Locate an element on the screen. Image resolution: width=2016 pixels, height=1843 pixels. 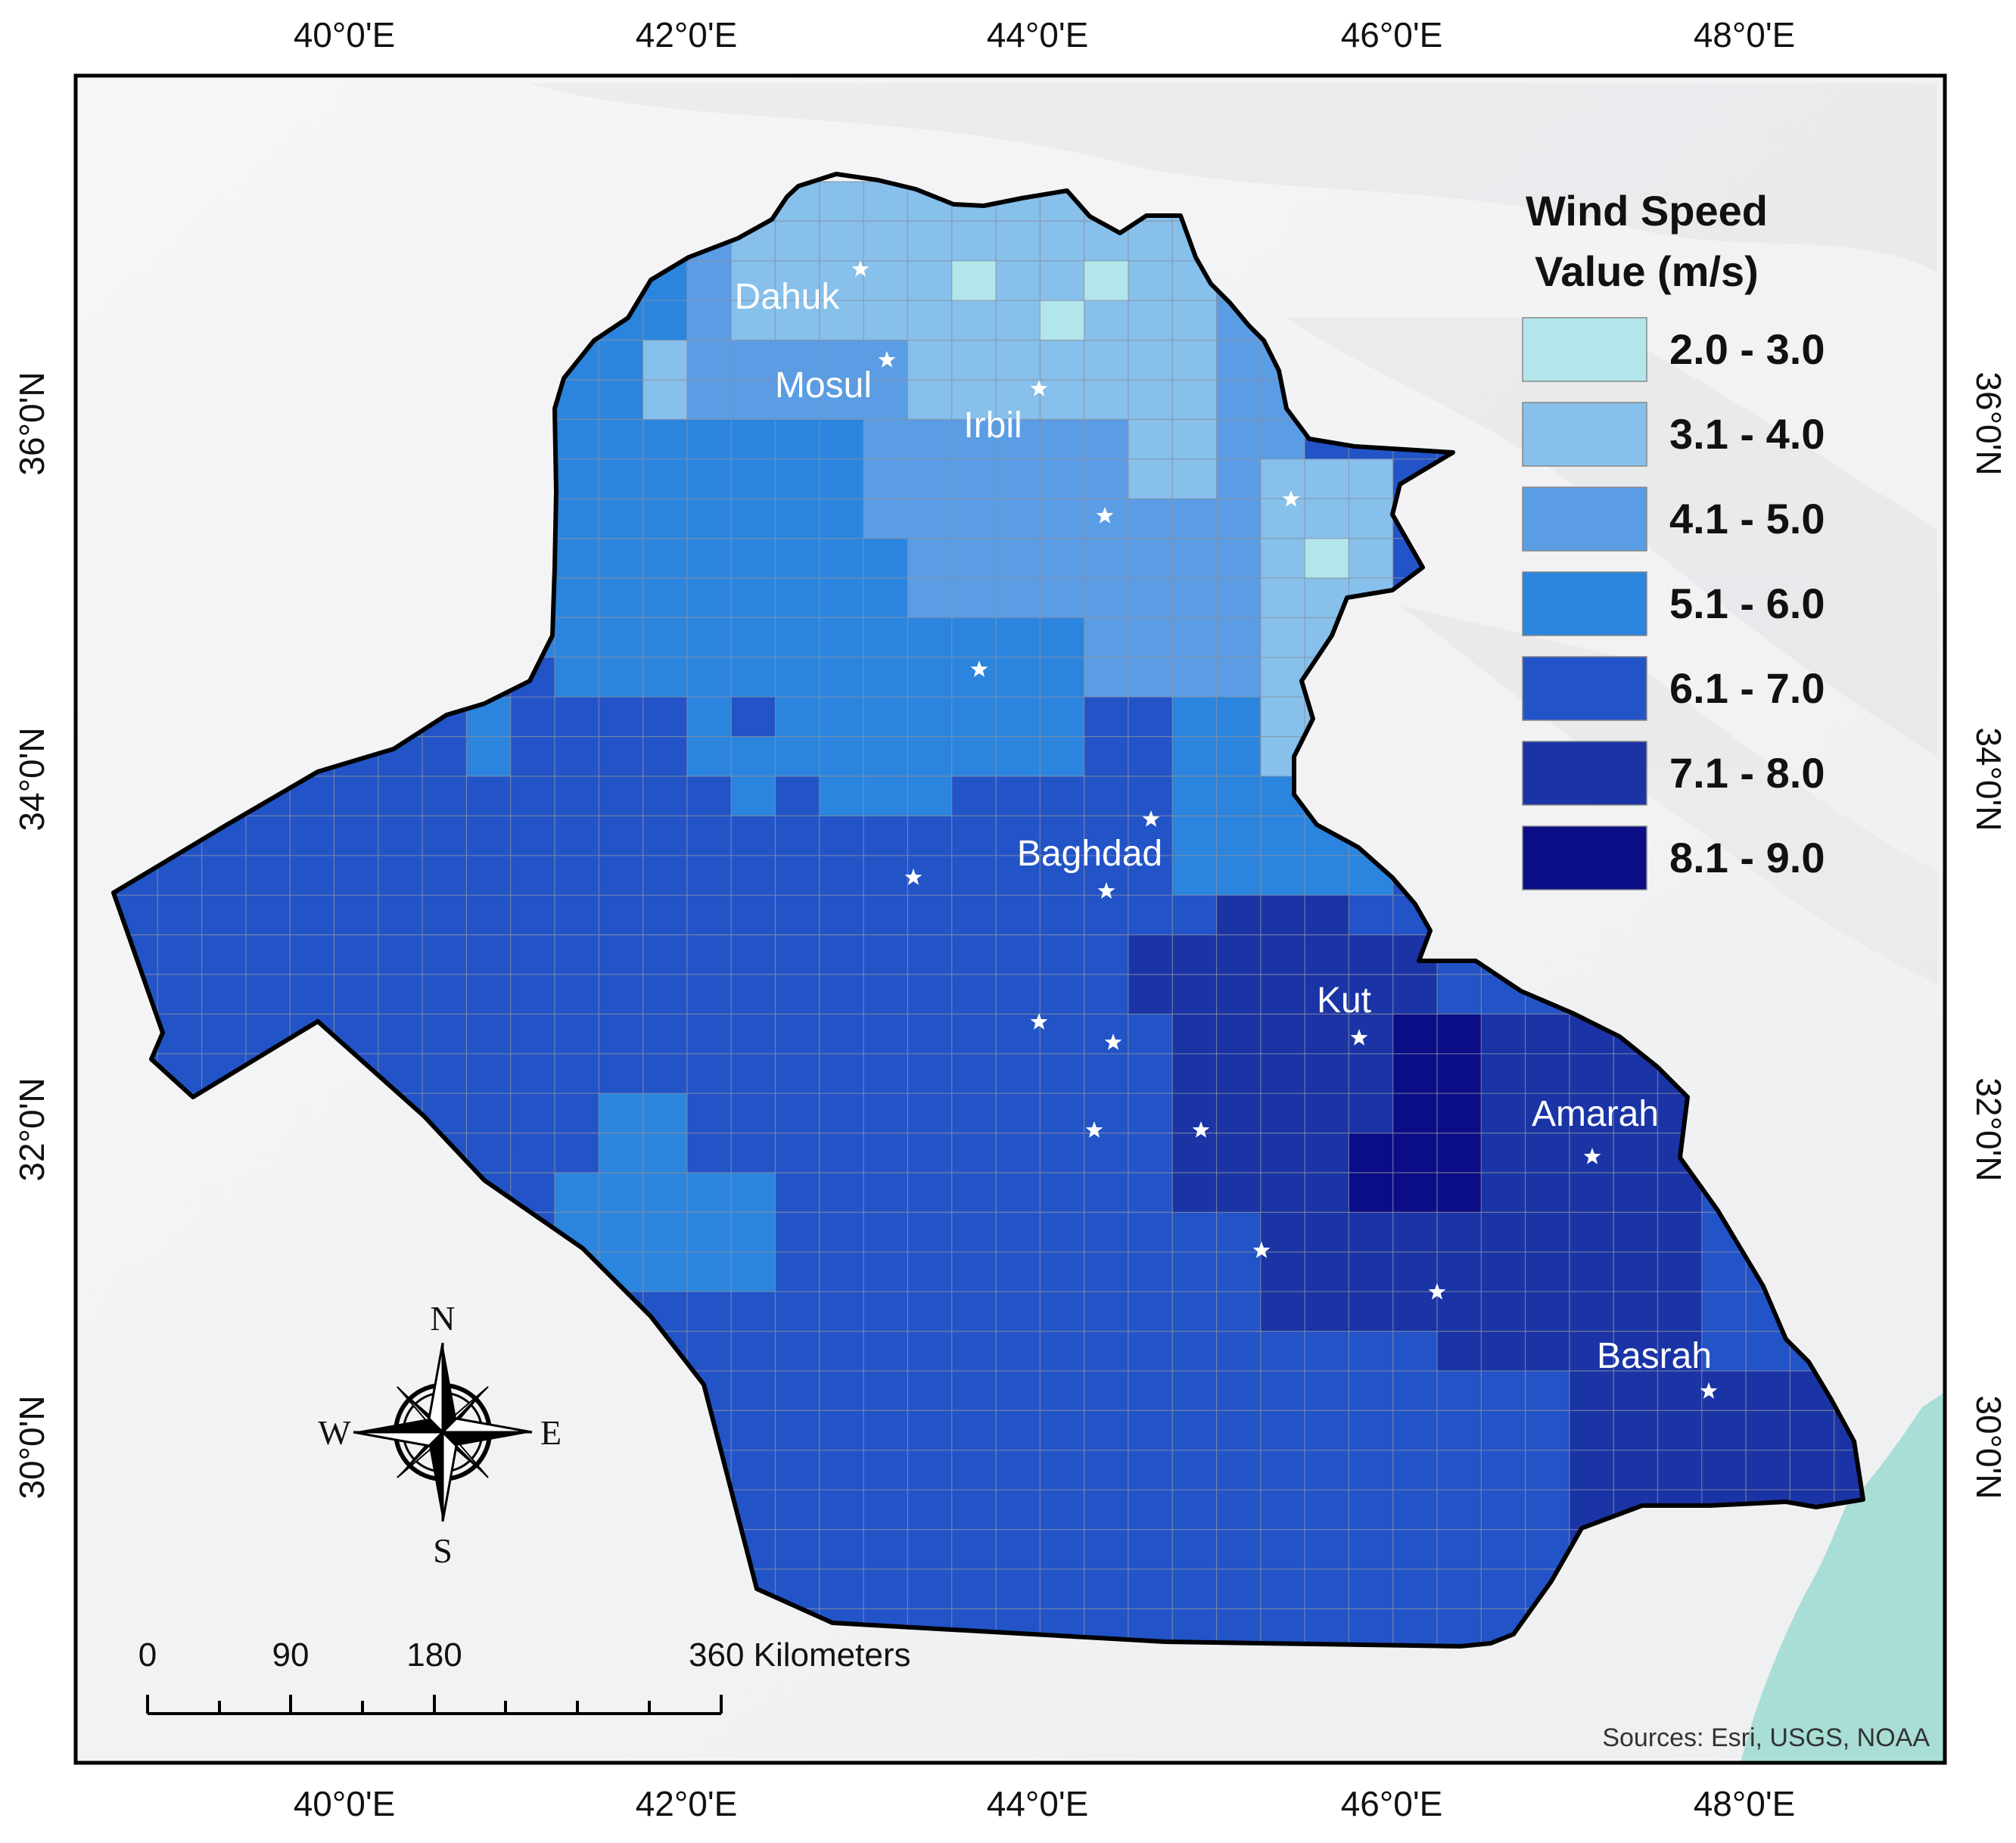
bottom-tick-label: 44°0'E is located at coordinates (1038, 1803).